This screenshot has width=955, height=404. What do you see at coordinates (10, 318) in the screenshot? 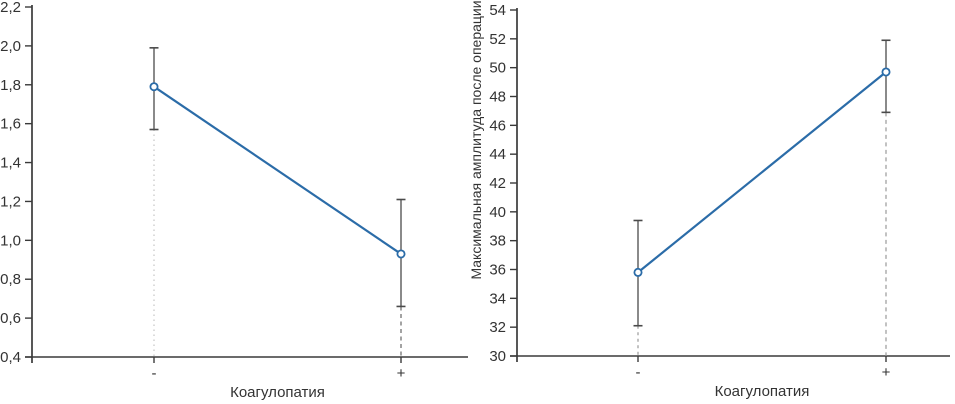
I see `y-tick-label: 0,6` at bounding box center [10, 318].